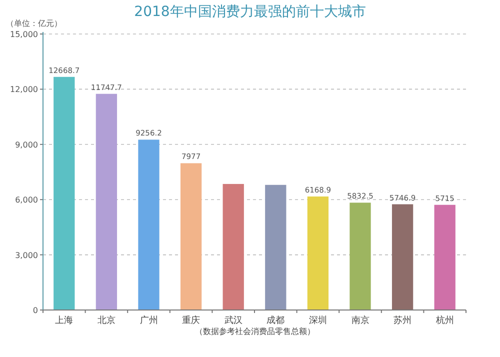 The width and height of the screenshot is (500, 357). I want to click on x-tick-label: 北京, so click(106, 320).